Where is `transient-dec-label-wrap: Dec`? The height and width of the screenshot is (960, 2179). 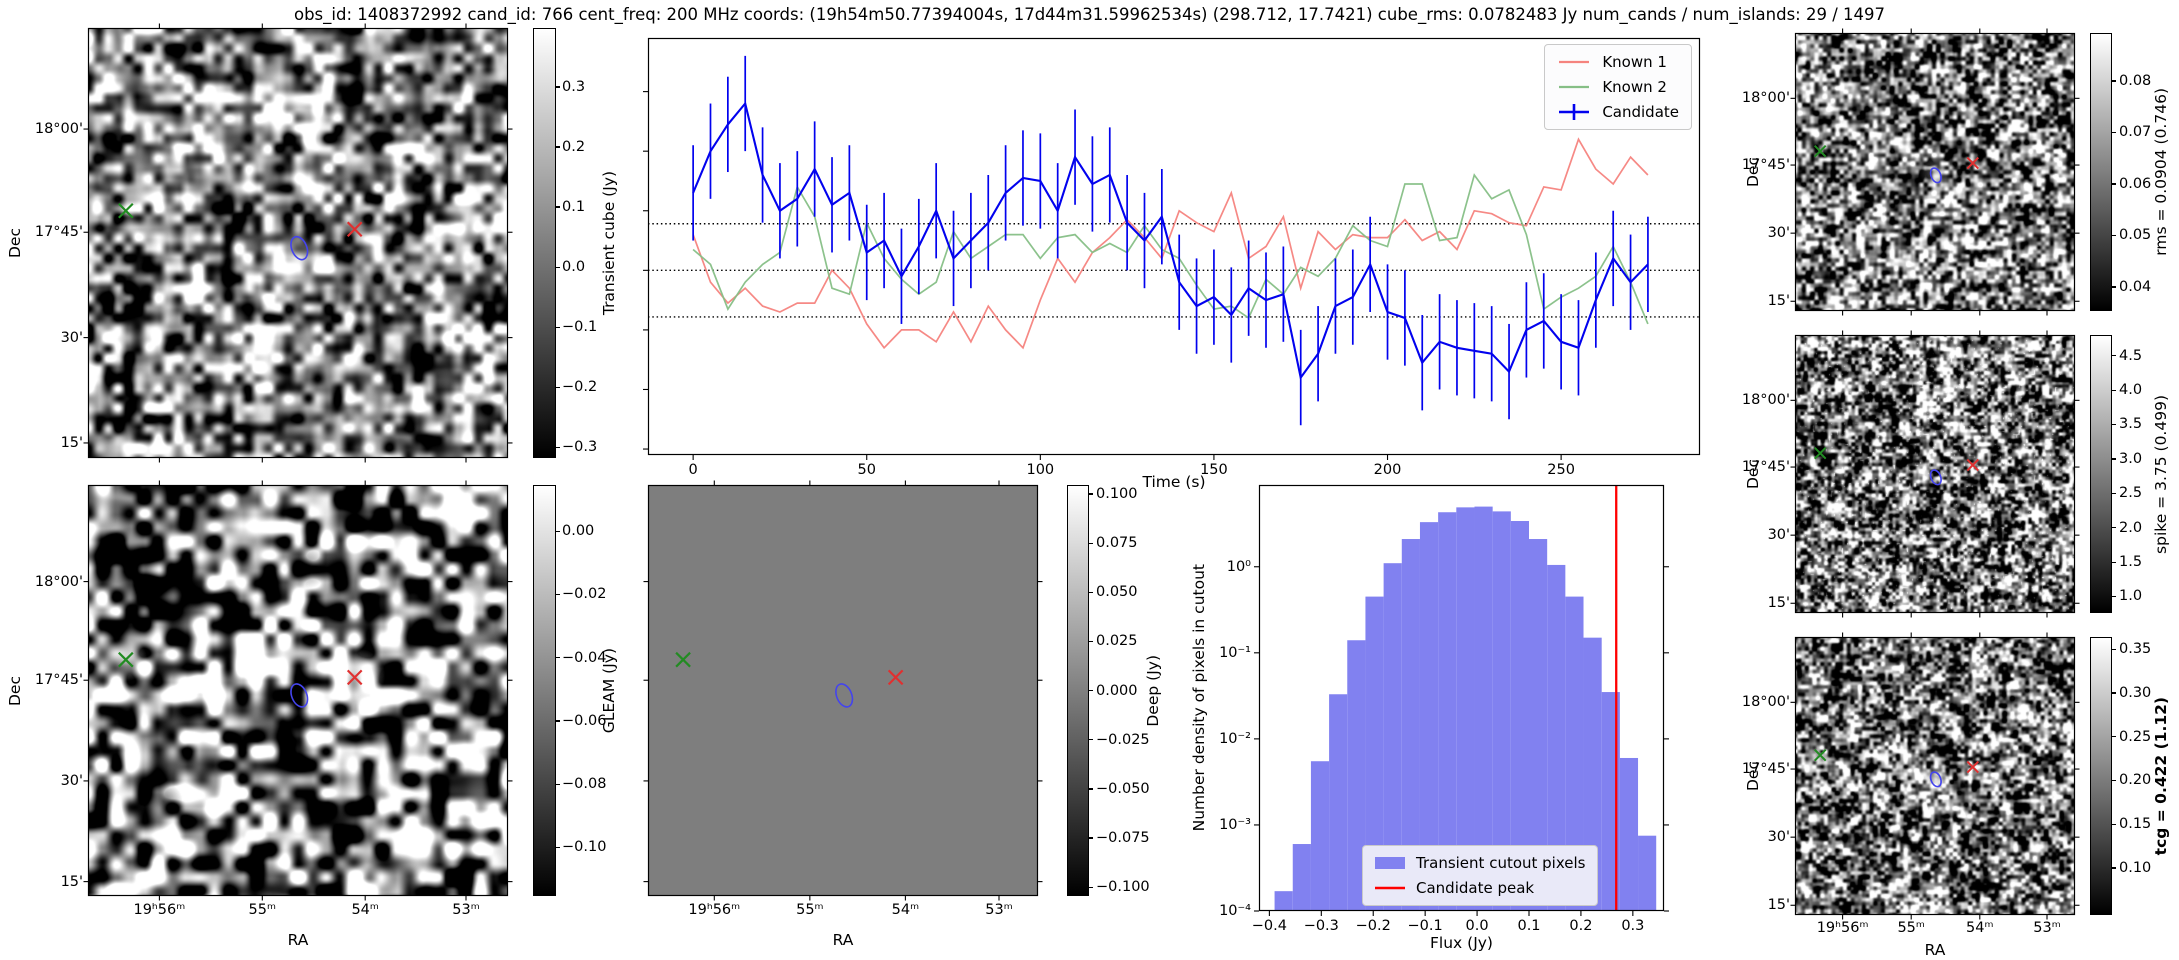 transient-dec-label-wrap: Dec is located at coordinates (15, 243).